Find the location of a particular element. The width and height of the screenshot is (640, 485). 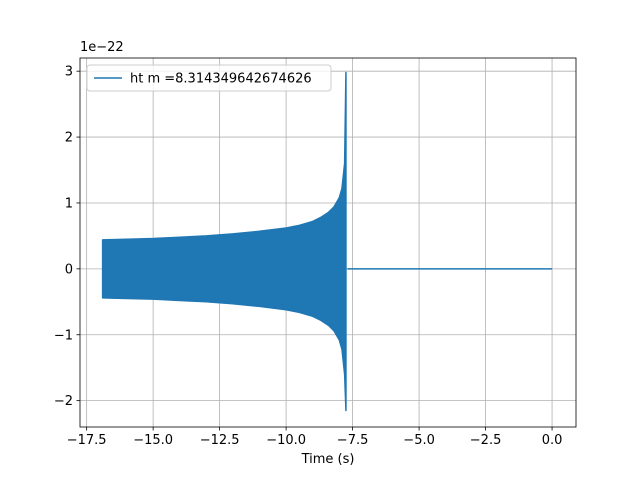

x-tick-label: −17.5 is located at coordinates (87, 440).